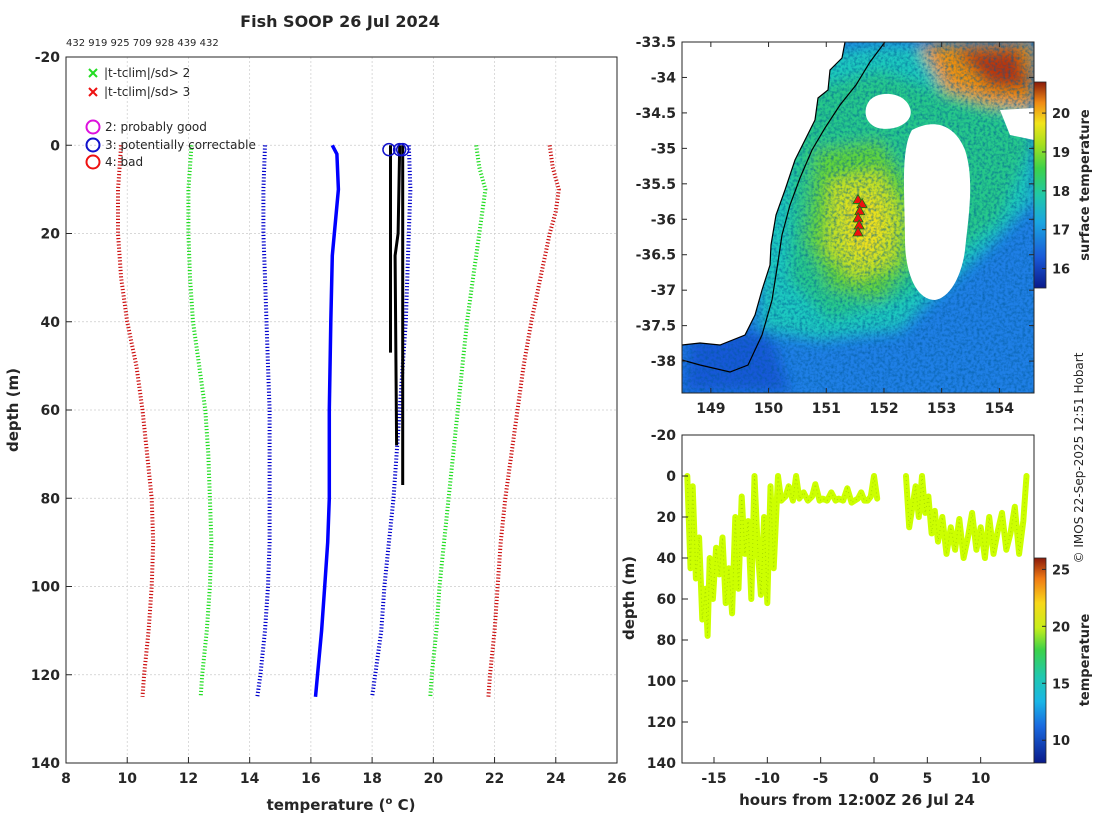 The image size is (1100, 820). What do you see at coordinates (93, 145) in the screenshot?
I see `blue-circle-icon` at bounding box center [93, 145].